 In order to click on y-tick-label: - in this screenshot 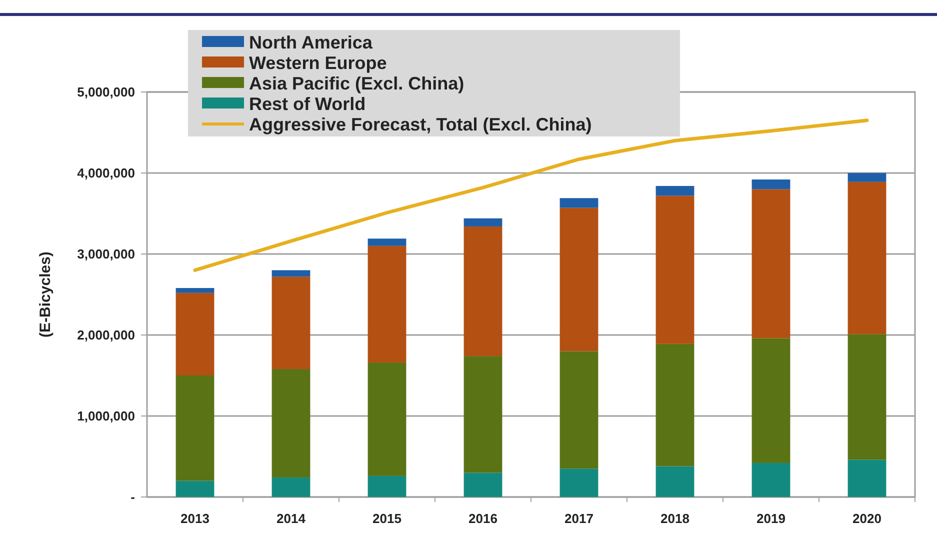, I will do `click(132, 497)`.